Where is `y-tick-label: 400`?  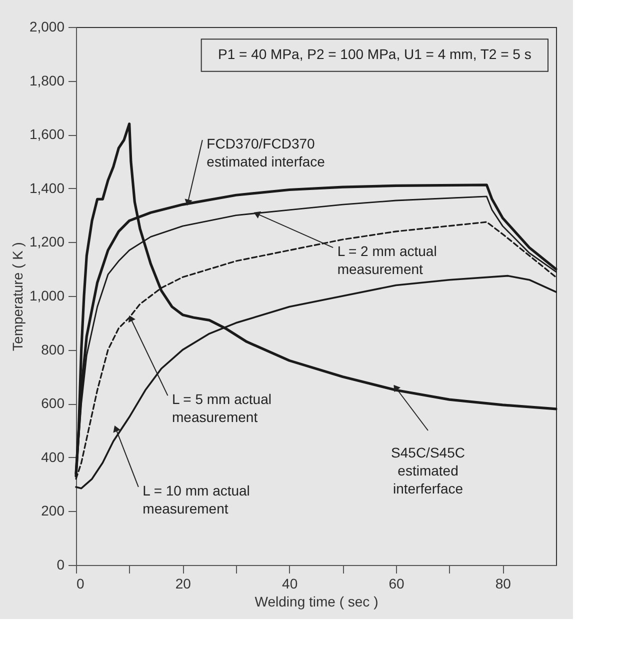
y-tick-label: 400 is located at coordinates (53, 456).